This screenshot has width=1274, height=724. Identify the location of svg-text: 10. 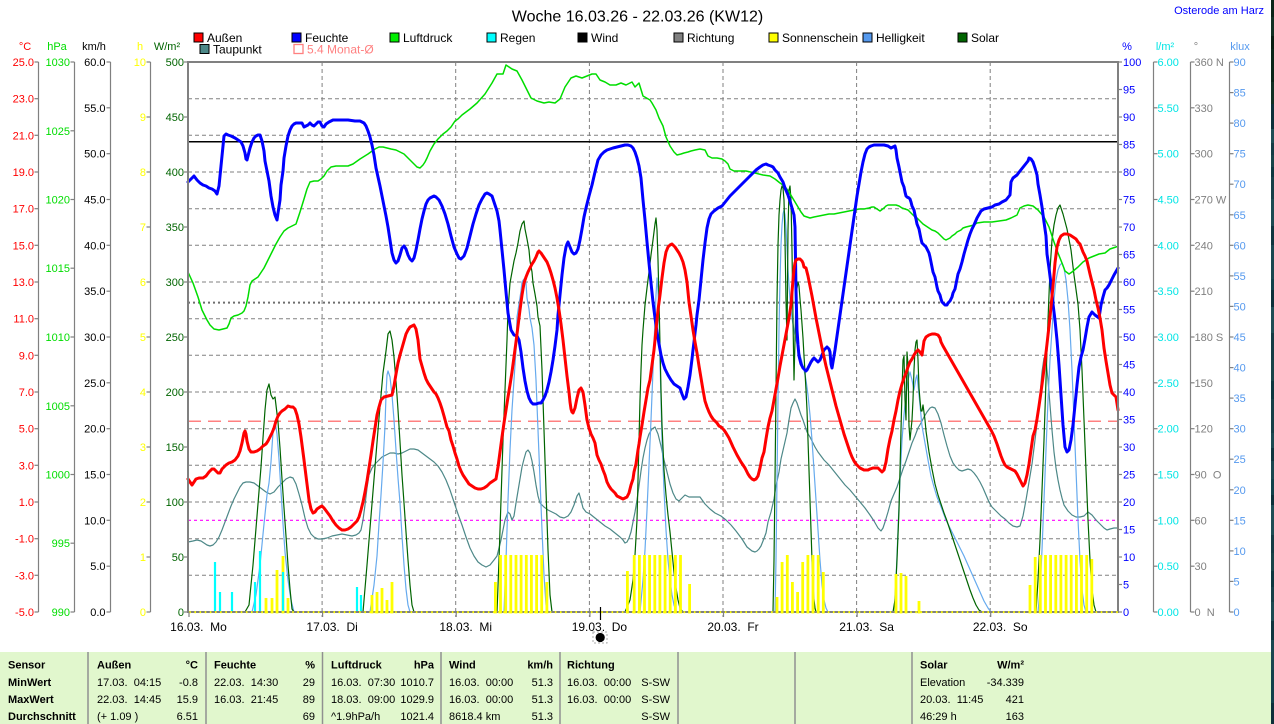
(140, 63).